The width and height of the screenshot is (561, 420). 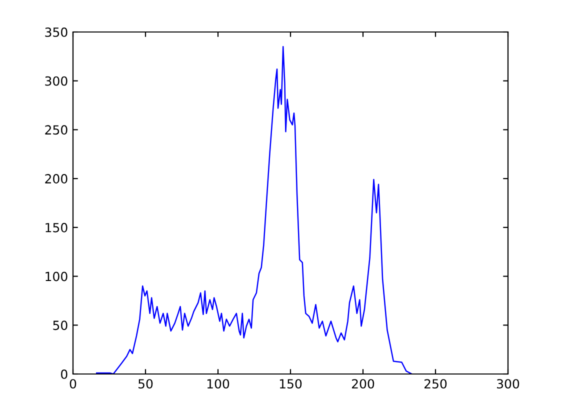 I want to click on y-tick-label: 200, so click(x=56, y=179).